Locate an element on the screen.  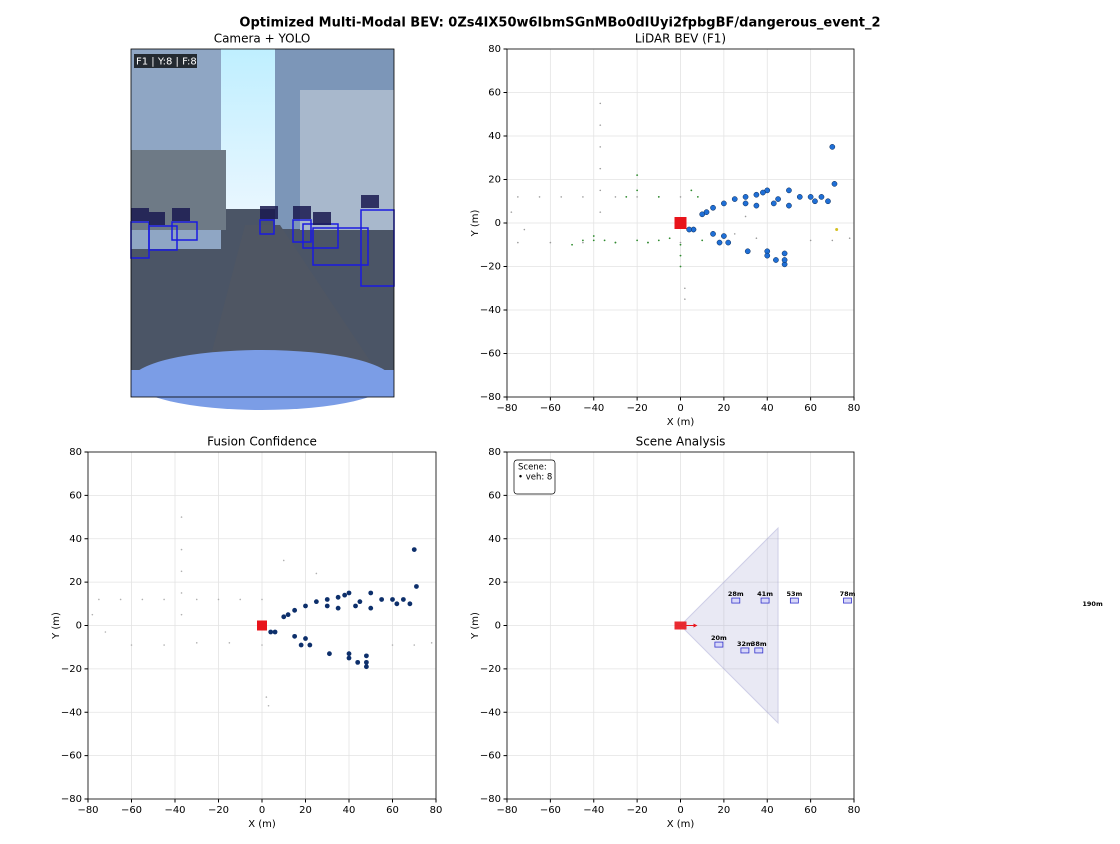
camera-image: F1 | Y:8 | F:8 is located at coordinates (262, 229).